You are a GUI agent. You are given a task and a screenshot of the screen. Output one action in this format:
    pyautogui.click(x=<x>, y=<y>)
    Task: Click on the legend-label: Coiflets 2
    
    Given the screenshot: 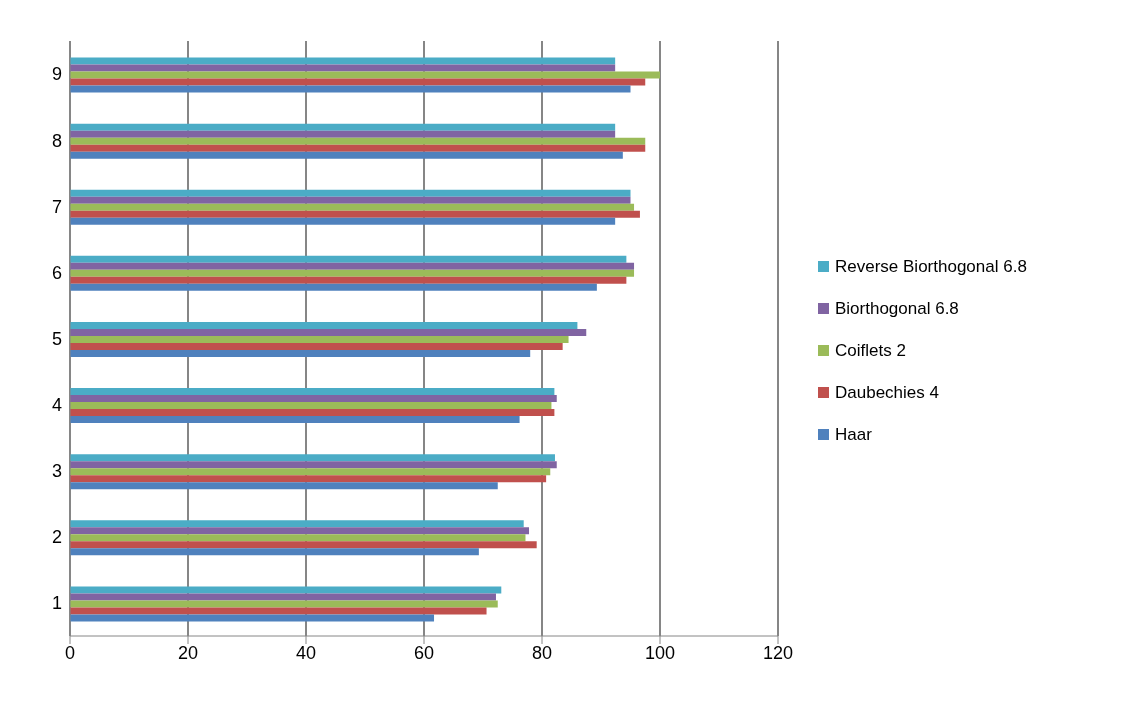 What is the action you would take?
    pyautogui.click(x=870, y=350)
    